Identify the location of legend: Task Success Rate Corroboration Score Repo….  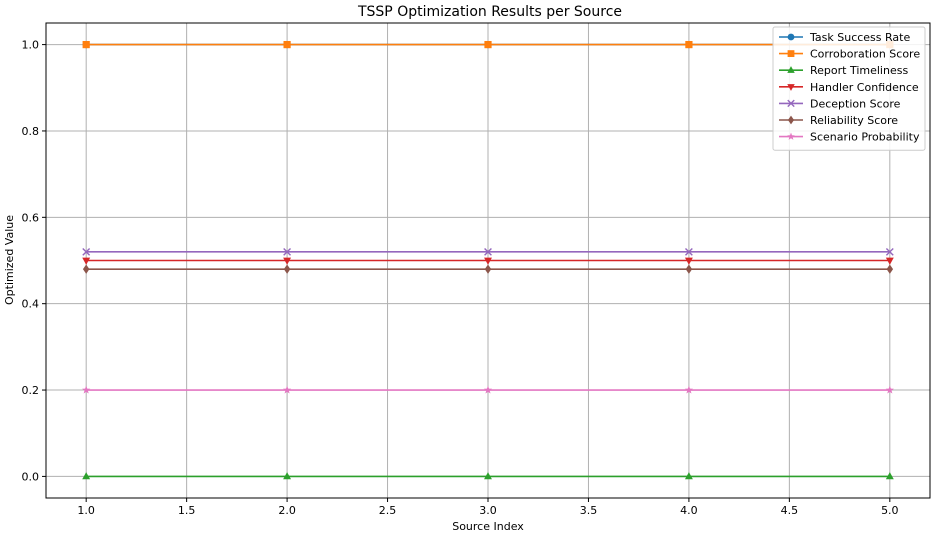
(849, 88).